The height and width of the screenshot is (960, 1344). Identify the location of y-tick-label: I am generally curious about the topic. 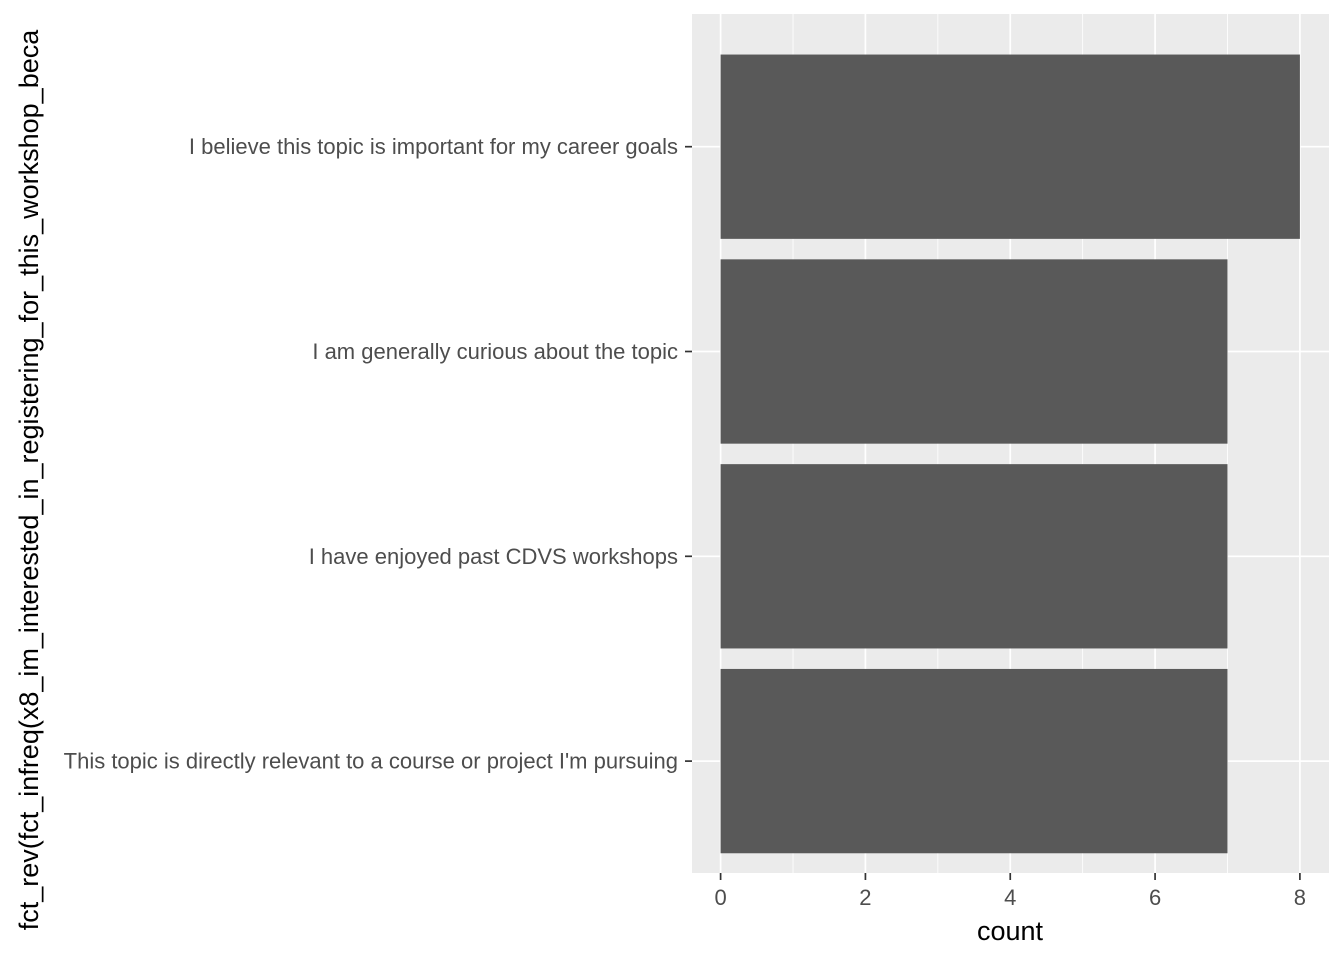
(495, 351).